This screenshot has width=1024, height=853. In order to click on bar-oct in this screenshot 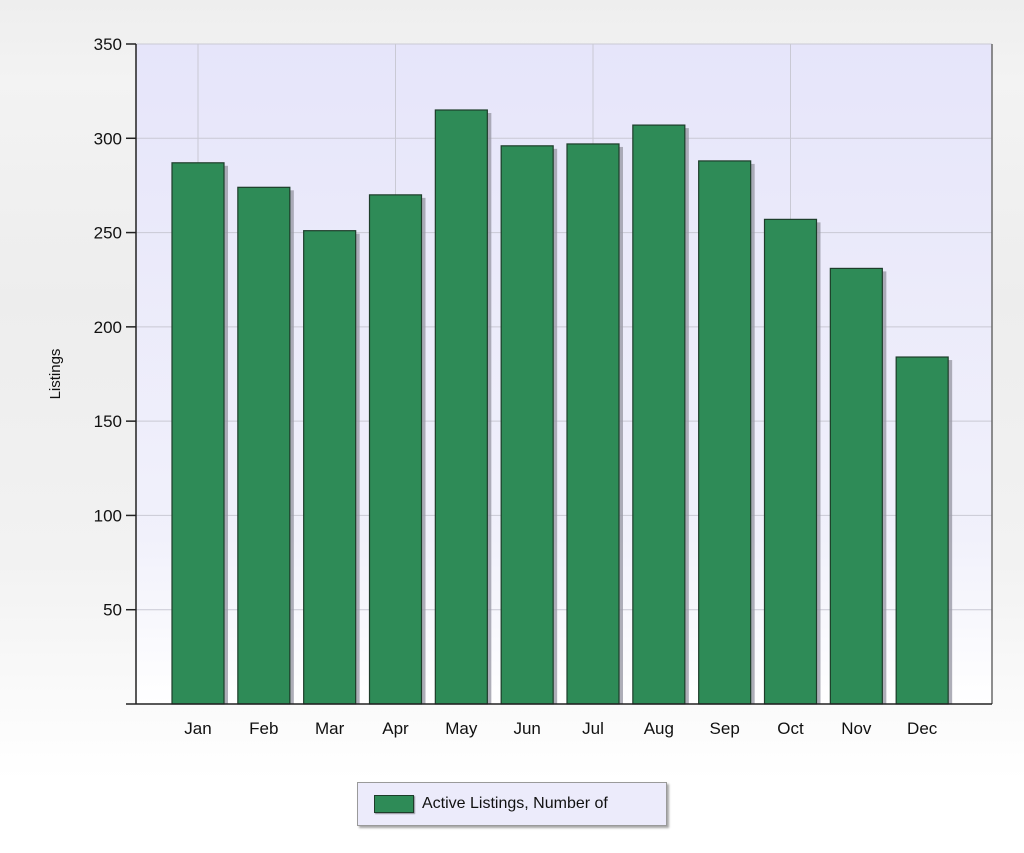, I will do `click(790, 461)`.